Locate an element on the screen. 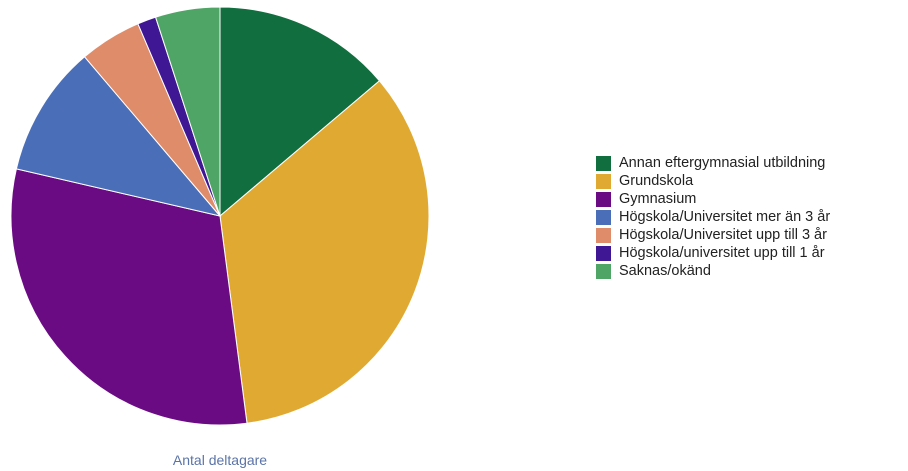  legend-item-7: Saknas/okänd is located at coordinates (713, 271).